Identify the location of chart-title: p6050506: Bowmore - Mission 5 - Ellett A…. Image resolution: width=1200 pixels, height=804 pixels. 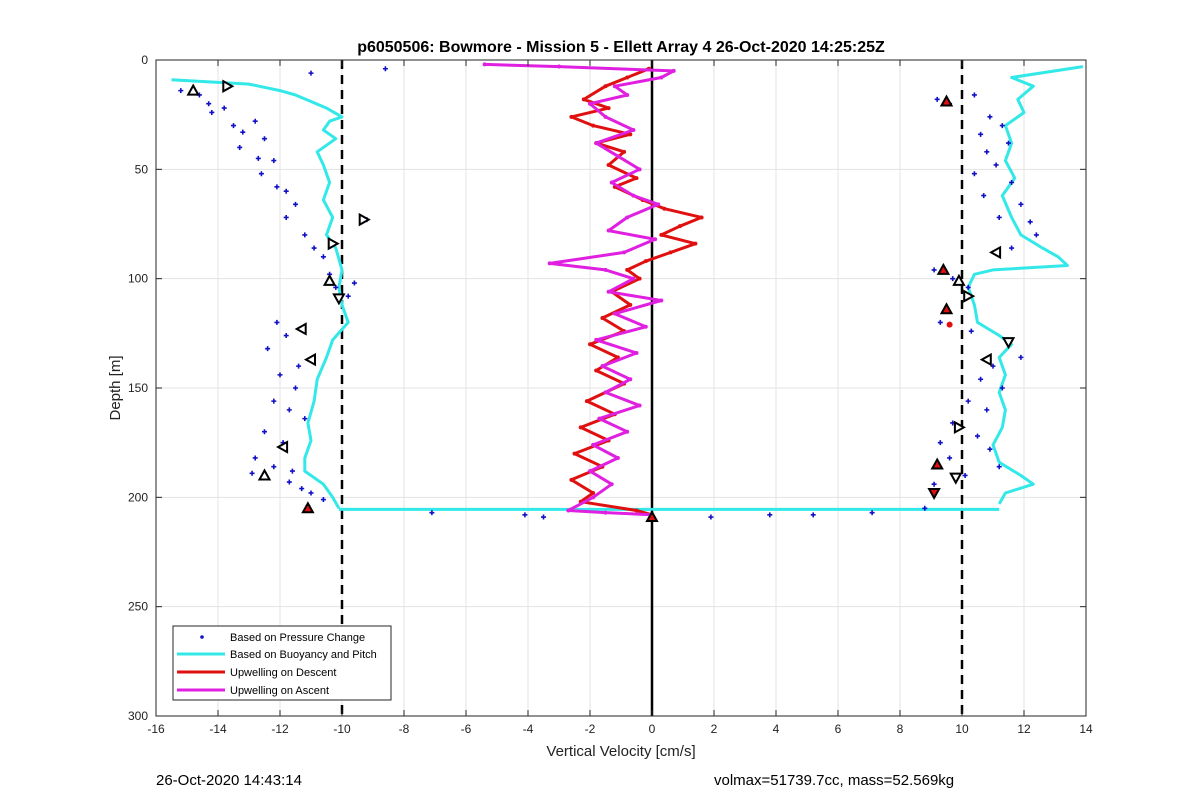
(621, 47).